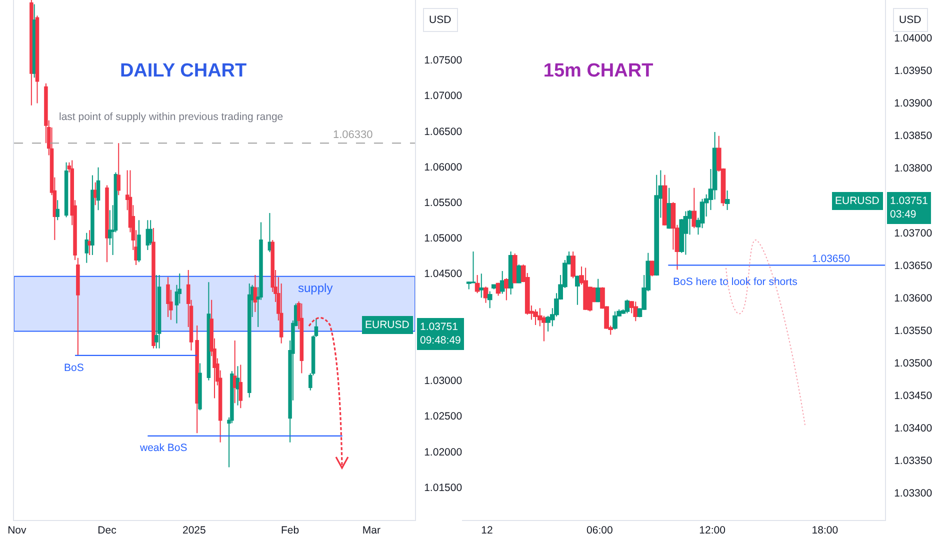  I want to click on text: 1.03751 03:49, so click(909, 208).